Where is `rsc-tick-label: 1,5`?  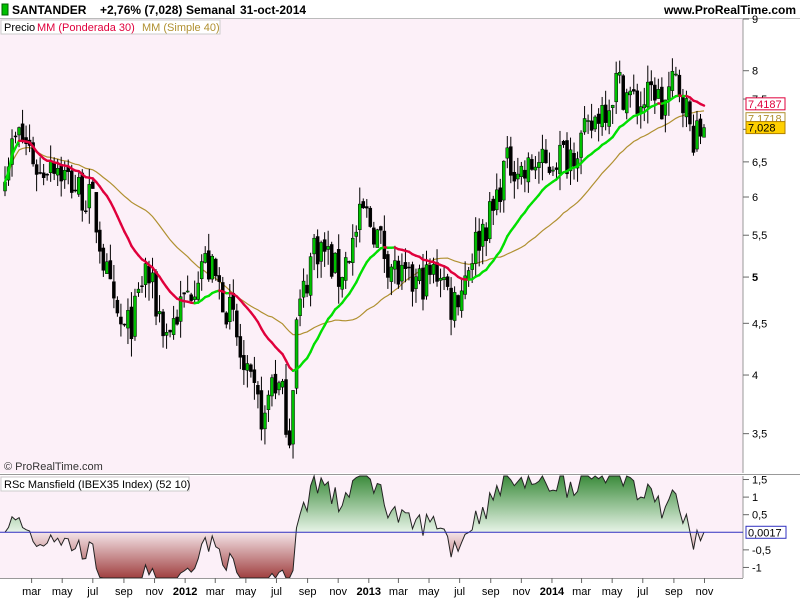
rsc-tick-label: 1,5 is located at coordinates (759, 481).